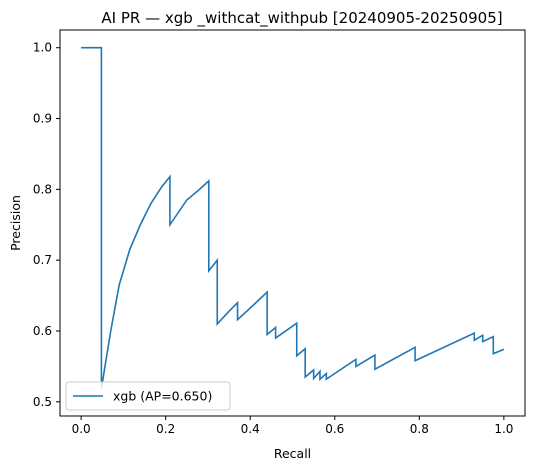  Describe the element at coordinates (292, 426) in the screenshot. I see `x-axis-ticks: 0.0 0.2 0.4 0.6 0.8 1.0` at that location.